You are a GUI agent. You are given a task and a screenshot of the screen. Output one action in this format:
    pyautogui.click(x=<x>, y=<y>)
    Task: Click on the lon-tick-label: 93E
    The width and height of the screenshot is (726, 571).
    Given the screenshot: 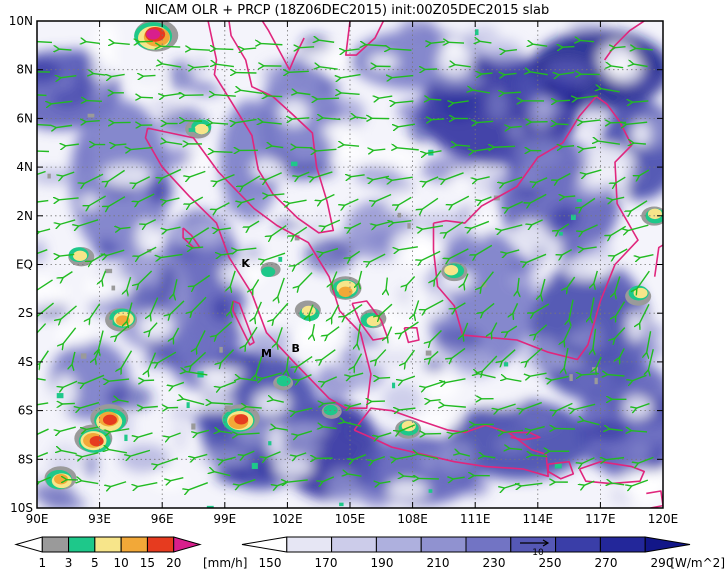 What is the action you would take?
    pyautogui.click(x=99, y=519)
    